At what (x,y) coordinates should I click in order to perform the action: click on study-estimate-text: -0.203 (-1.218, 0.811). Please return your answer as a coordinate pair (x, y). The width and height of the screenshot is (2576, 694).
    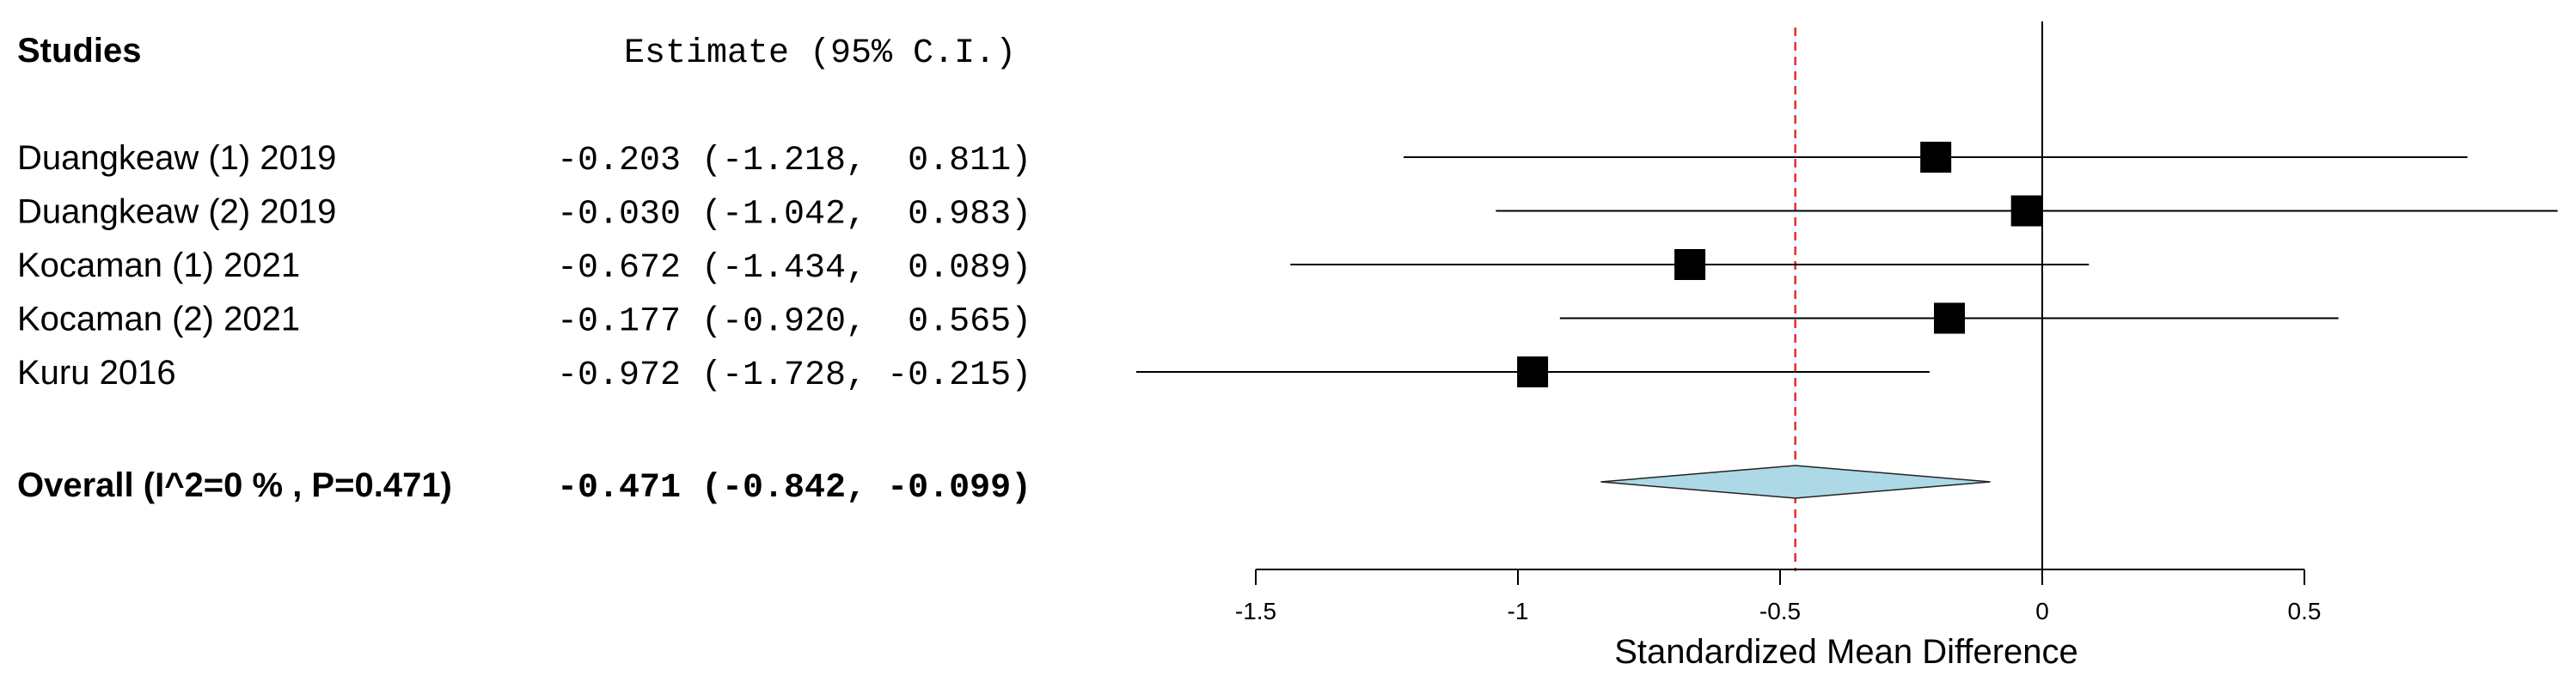
    Looking at the image, I should click on (794, 161).